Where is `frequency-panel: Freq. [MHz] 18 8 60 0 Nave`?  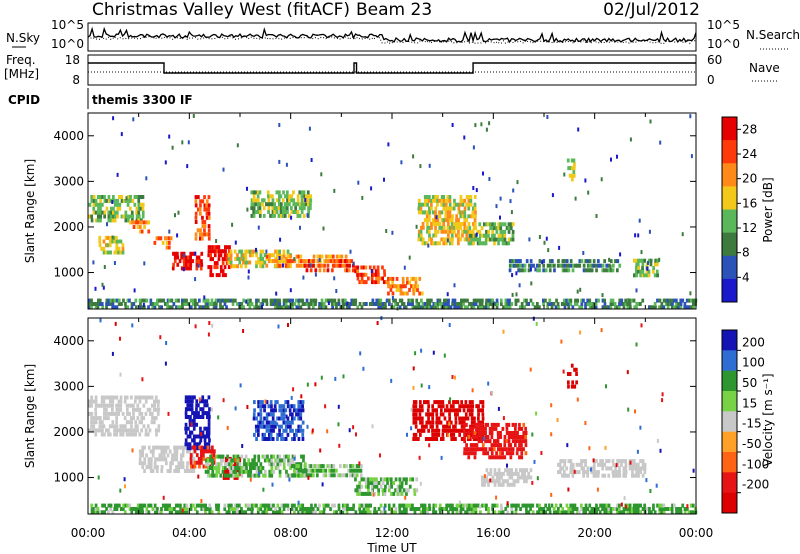 frequency-panel: Freq. [MHz] 18 8 60 0 Nave is located at coordinates (392, 70).